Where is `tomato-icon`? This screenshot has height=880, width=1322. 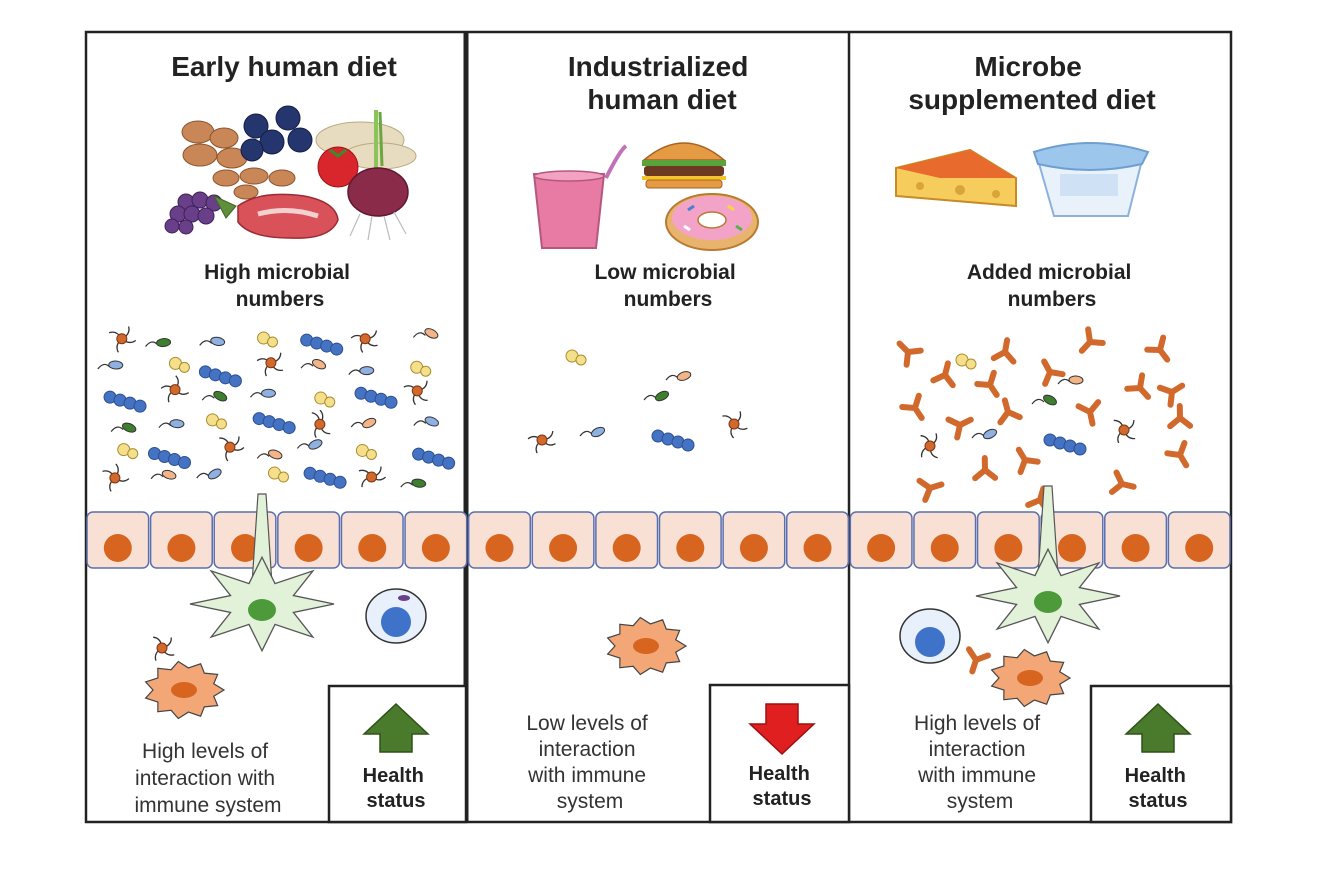
tomato-icon is located at coordinates (338, 167).